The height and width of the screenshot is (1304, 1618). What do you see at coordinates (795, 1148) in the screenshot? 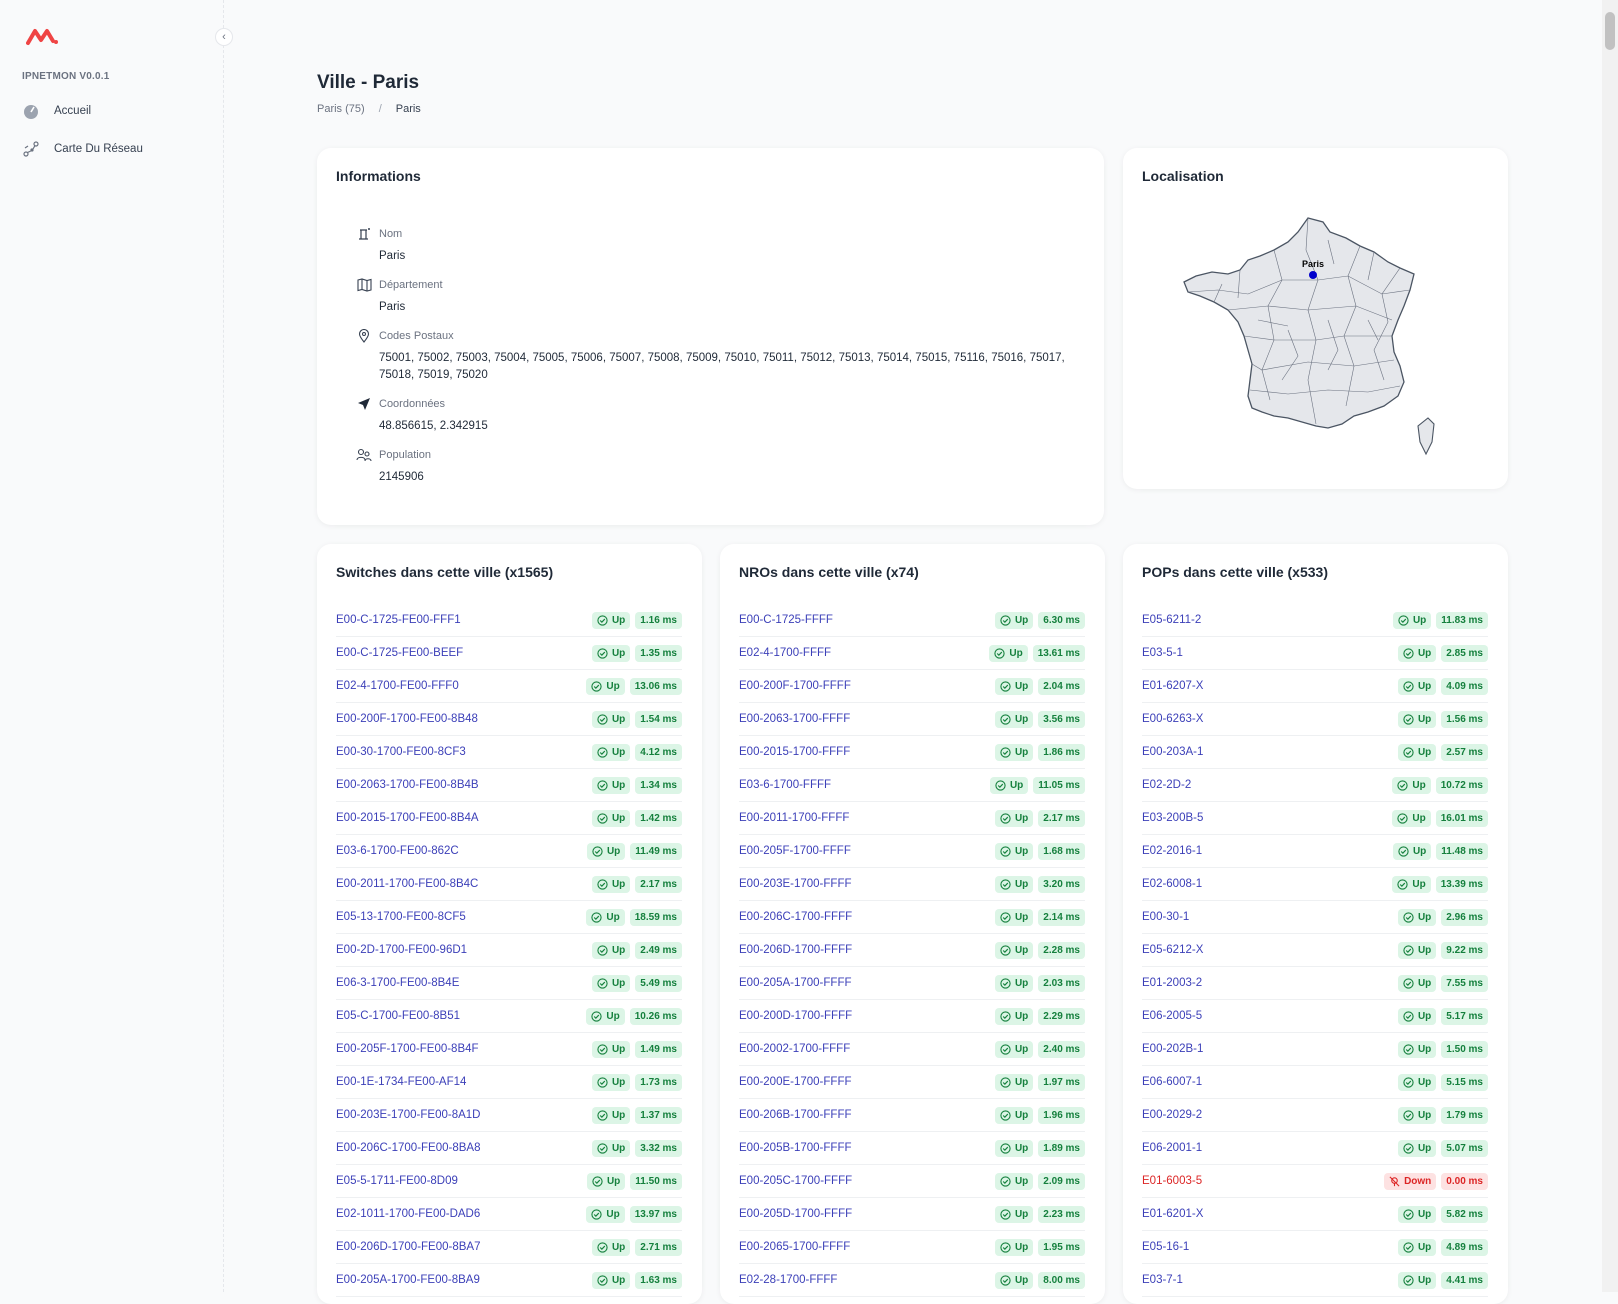
I see `device-link: E00-205B-1700-FFFF` at bounding box center [795, 1148].